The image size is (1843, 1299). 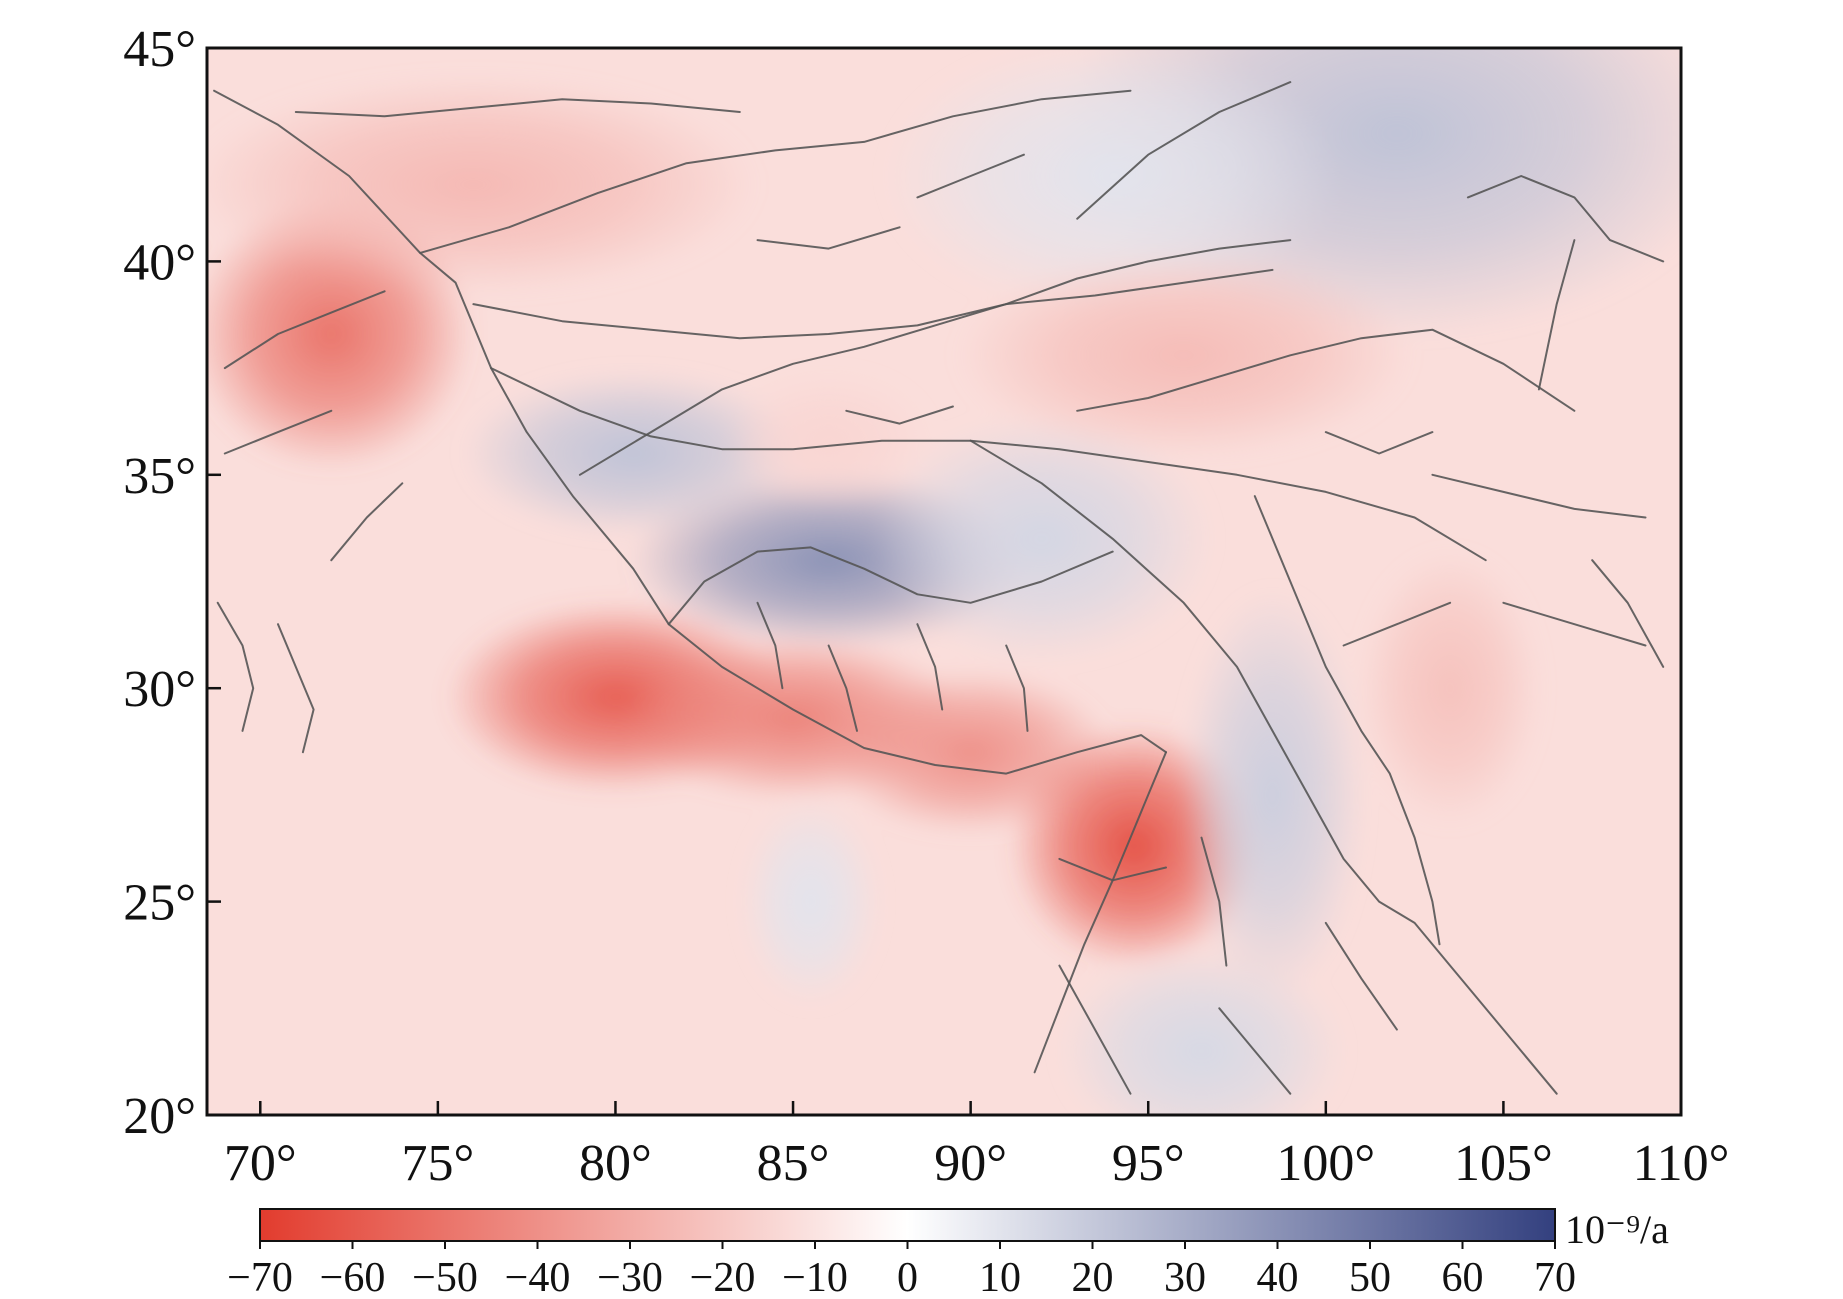 I want to click on colorbar-tick-label: 0, so click(x=907, y=1277).